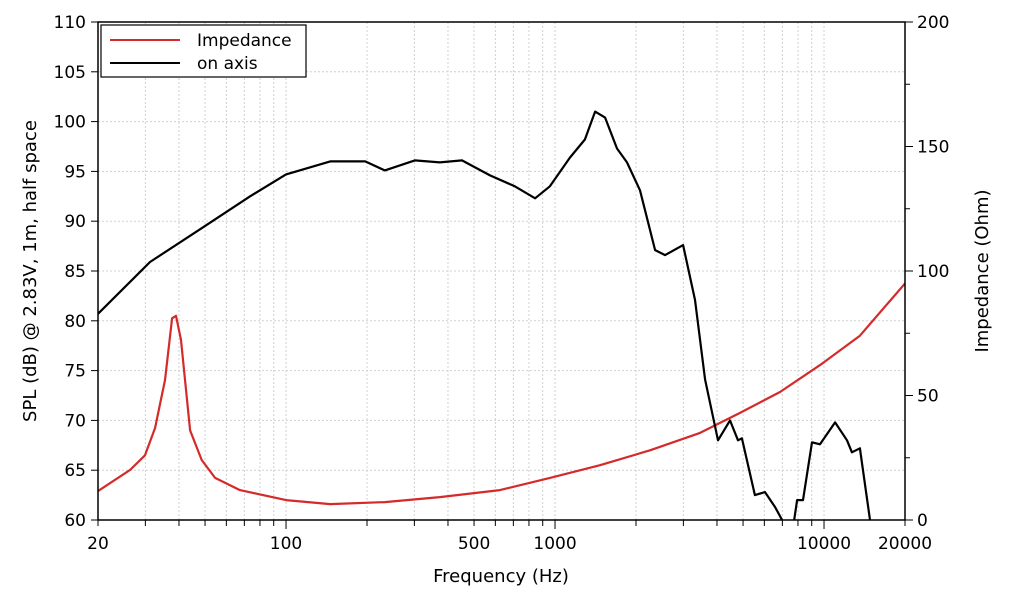 The width and height of the screenshot is (1011, 604). What do you see at coordinates (75, 421) in the screenshot?
I see `y-tick-label: 70` at bounding box center [75, 421].